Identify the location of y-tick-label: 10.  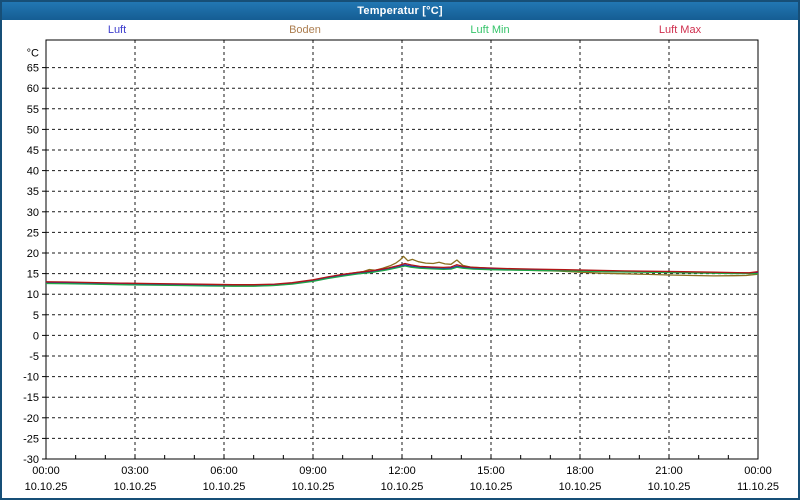
(33, 295).